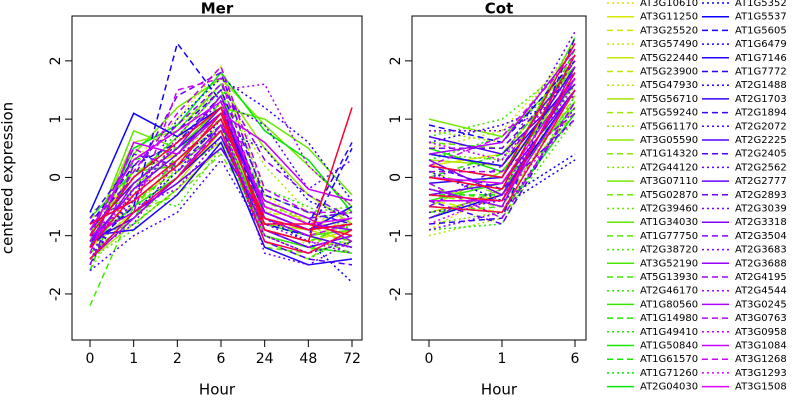 This screenshot has width=800, height=400. What do you see at coordinates (265, 359) in the screenshot?
I see `x-tick-label: 24` at bounding box center [265, 359].